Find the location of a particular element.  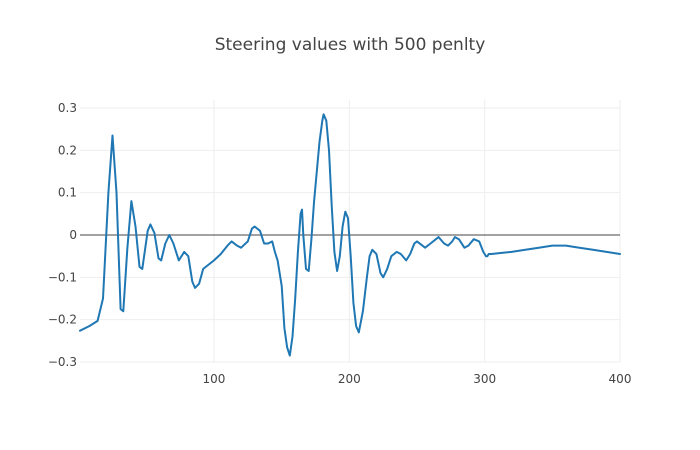

y-tick-label: 0.2 is located at coordinates (67, 150).